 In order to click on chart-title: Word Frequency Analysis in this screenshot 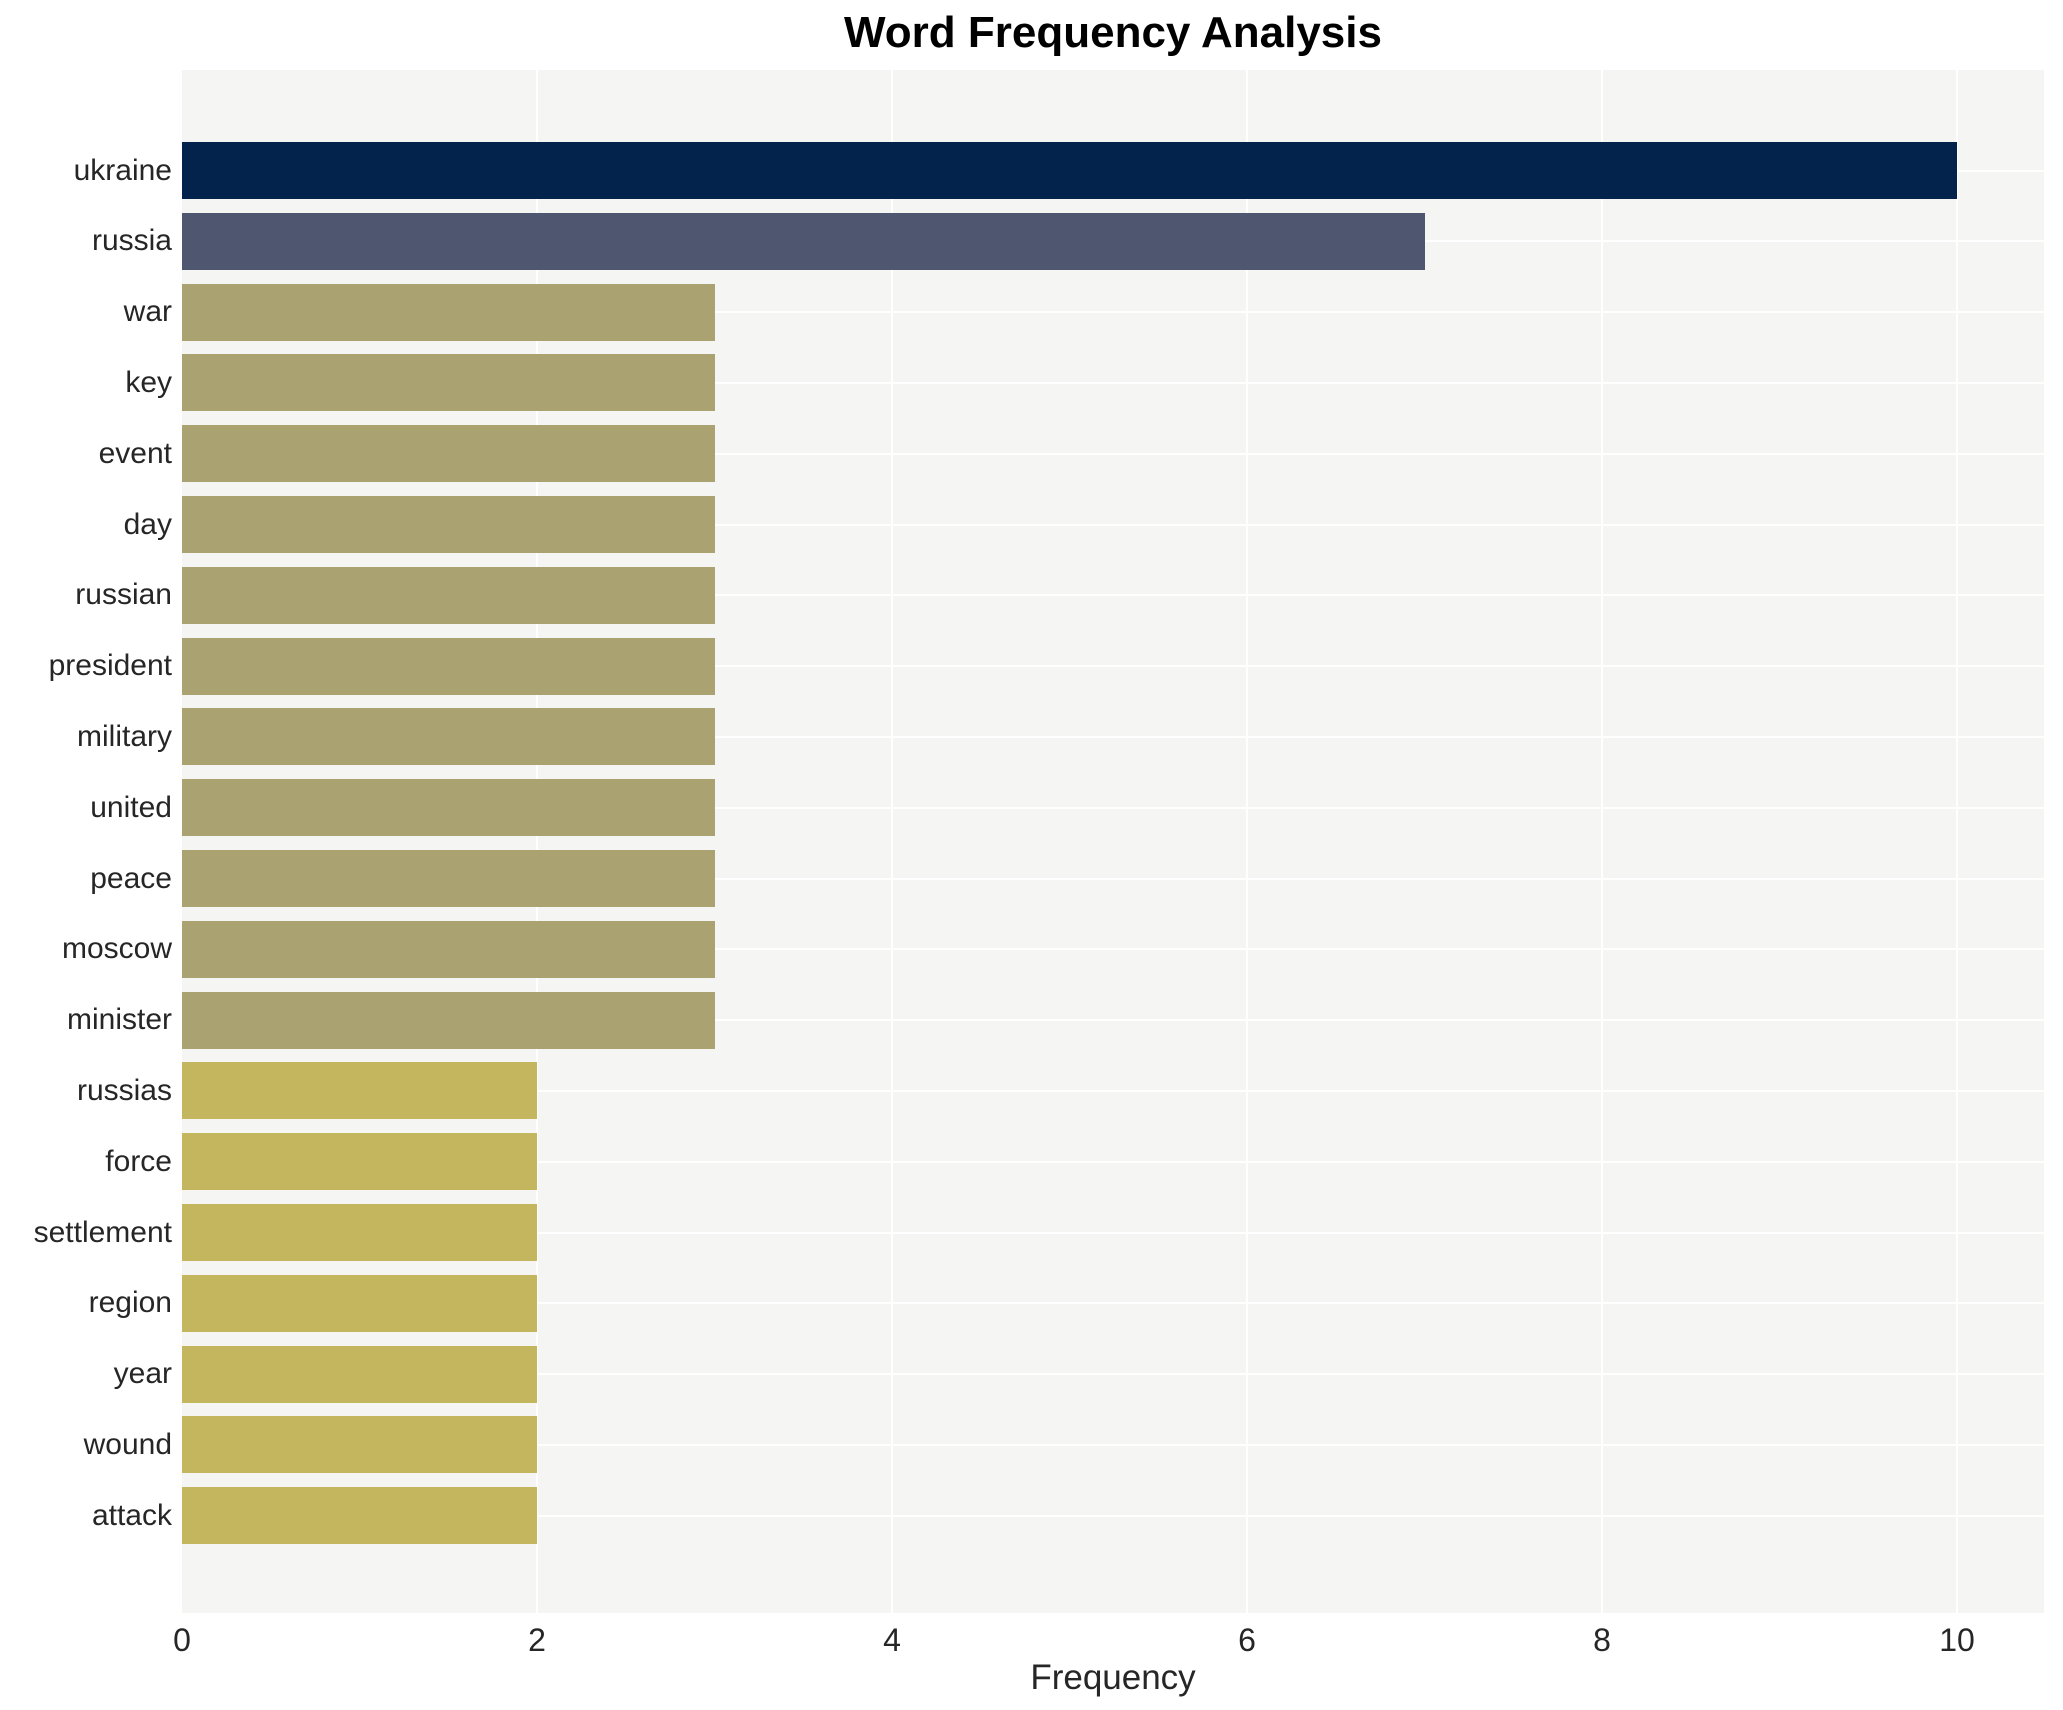, I will do `click(1113, 32)`.